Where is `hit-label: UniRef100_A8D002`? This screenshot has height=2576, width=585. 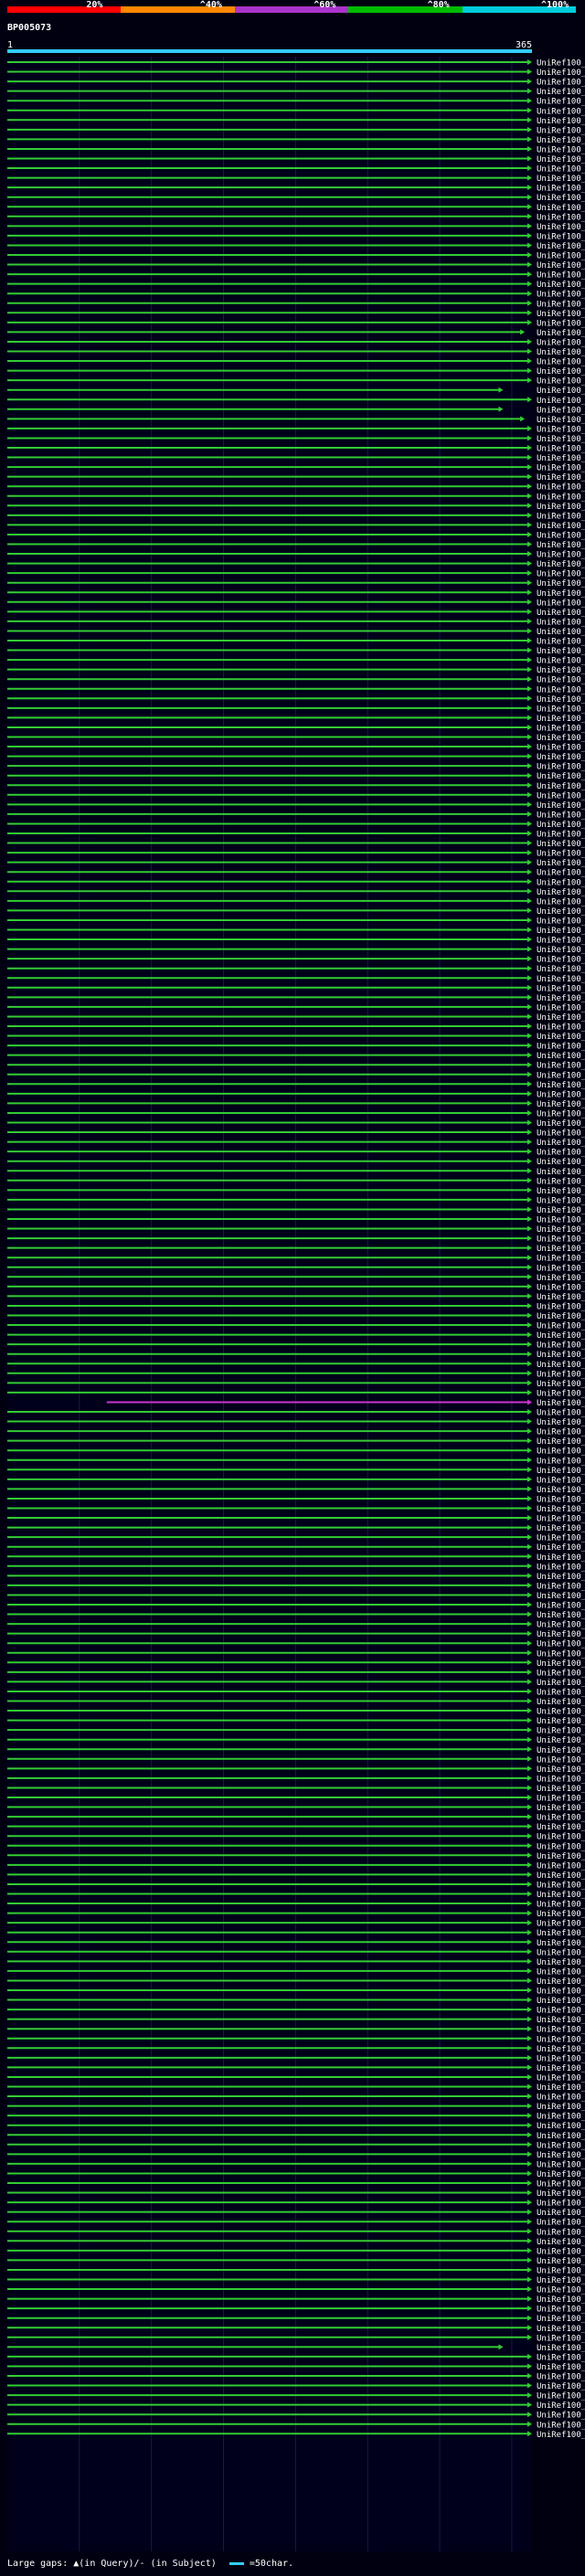 hit-label: UniRef100_A8D002 is located at coordinates (561, 1297).